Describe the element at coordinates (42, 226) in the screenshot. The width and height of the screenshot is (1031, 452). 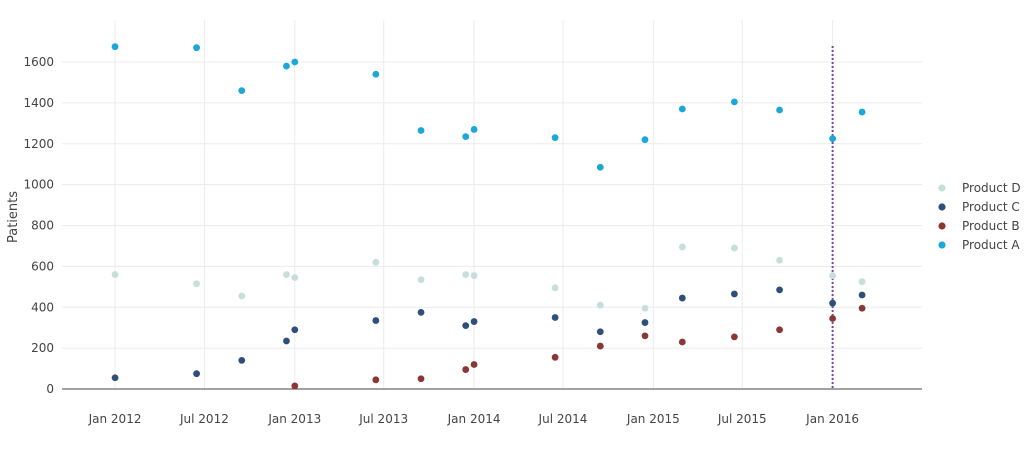
I see `y-tick-label: 800` at that location.